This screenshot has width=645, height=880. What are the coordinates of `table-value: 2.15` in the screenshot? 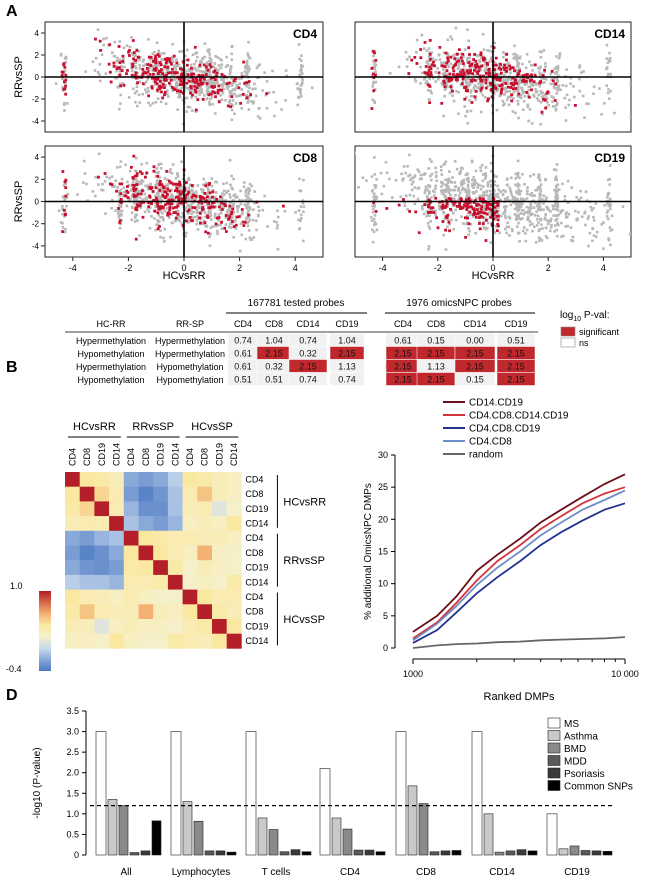 It's located at (403, 354).